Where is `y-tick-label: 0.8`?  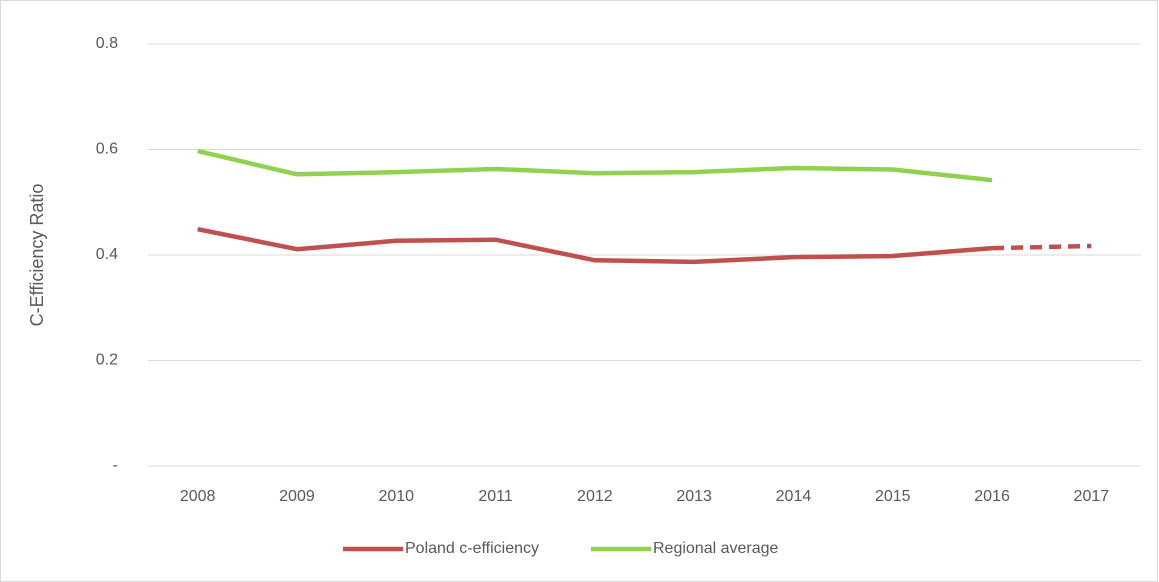 y-tick-label: 0.8 is located at coordinates (107, 43).